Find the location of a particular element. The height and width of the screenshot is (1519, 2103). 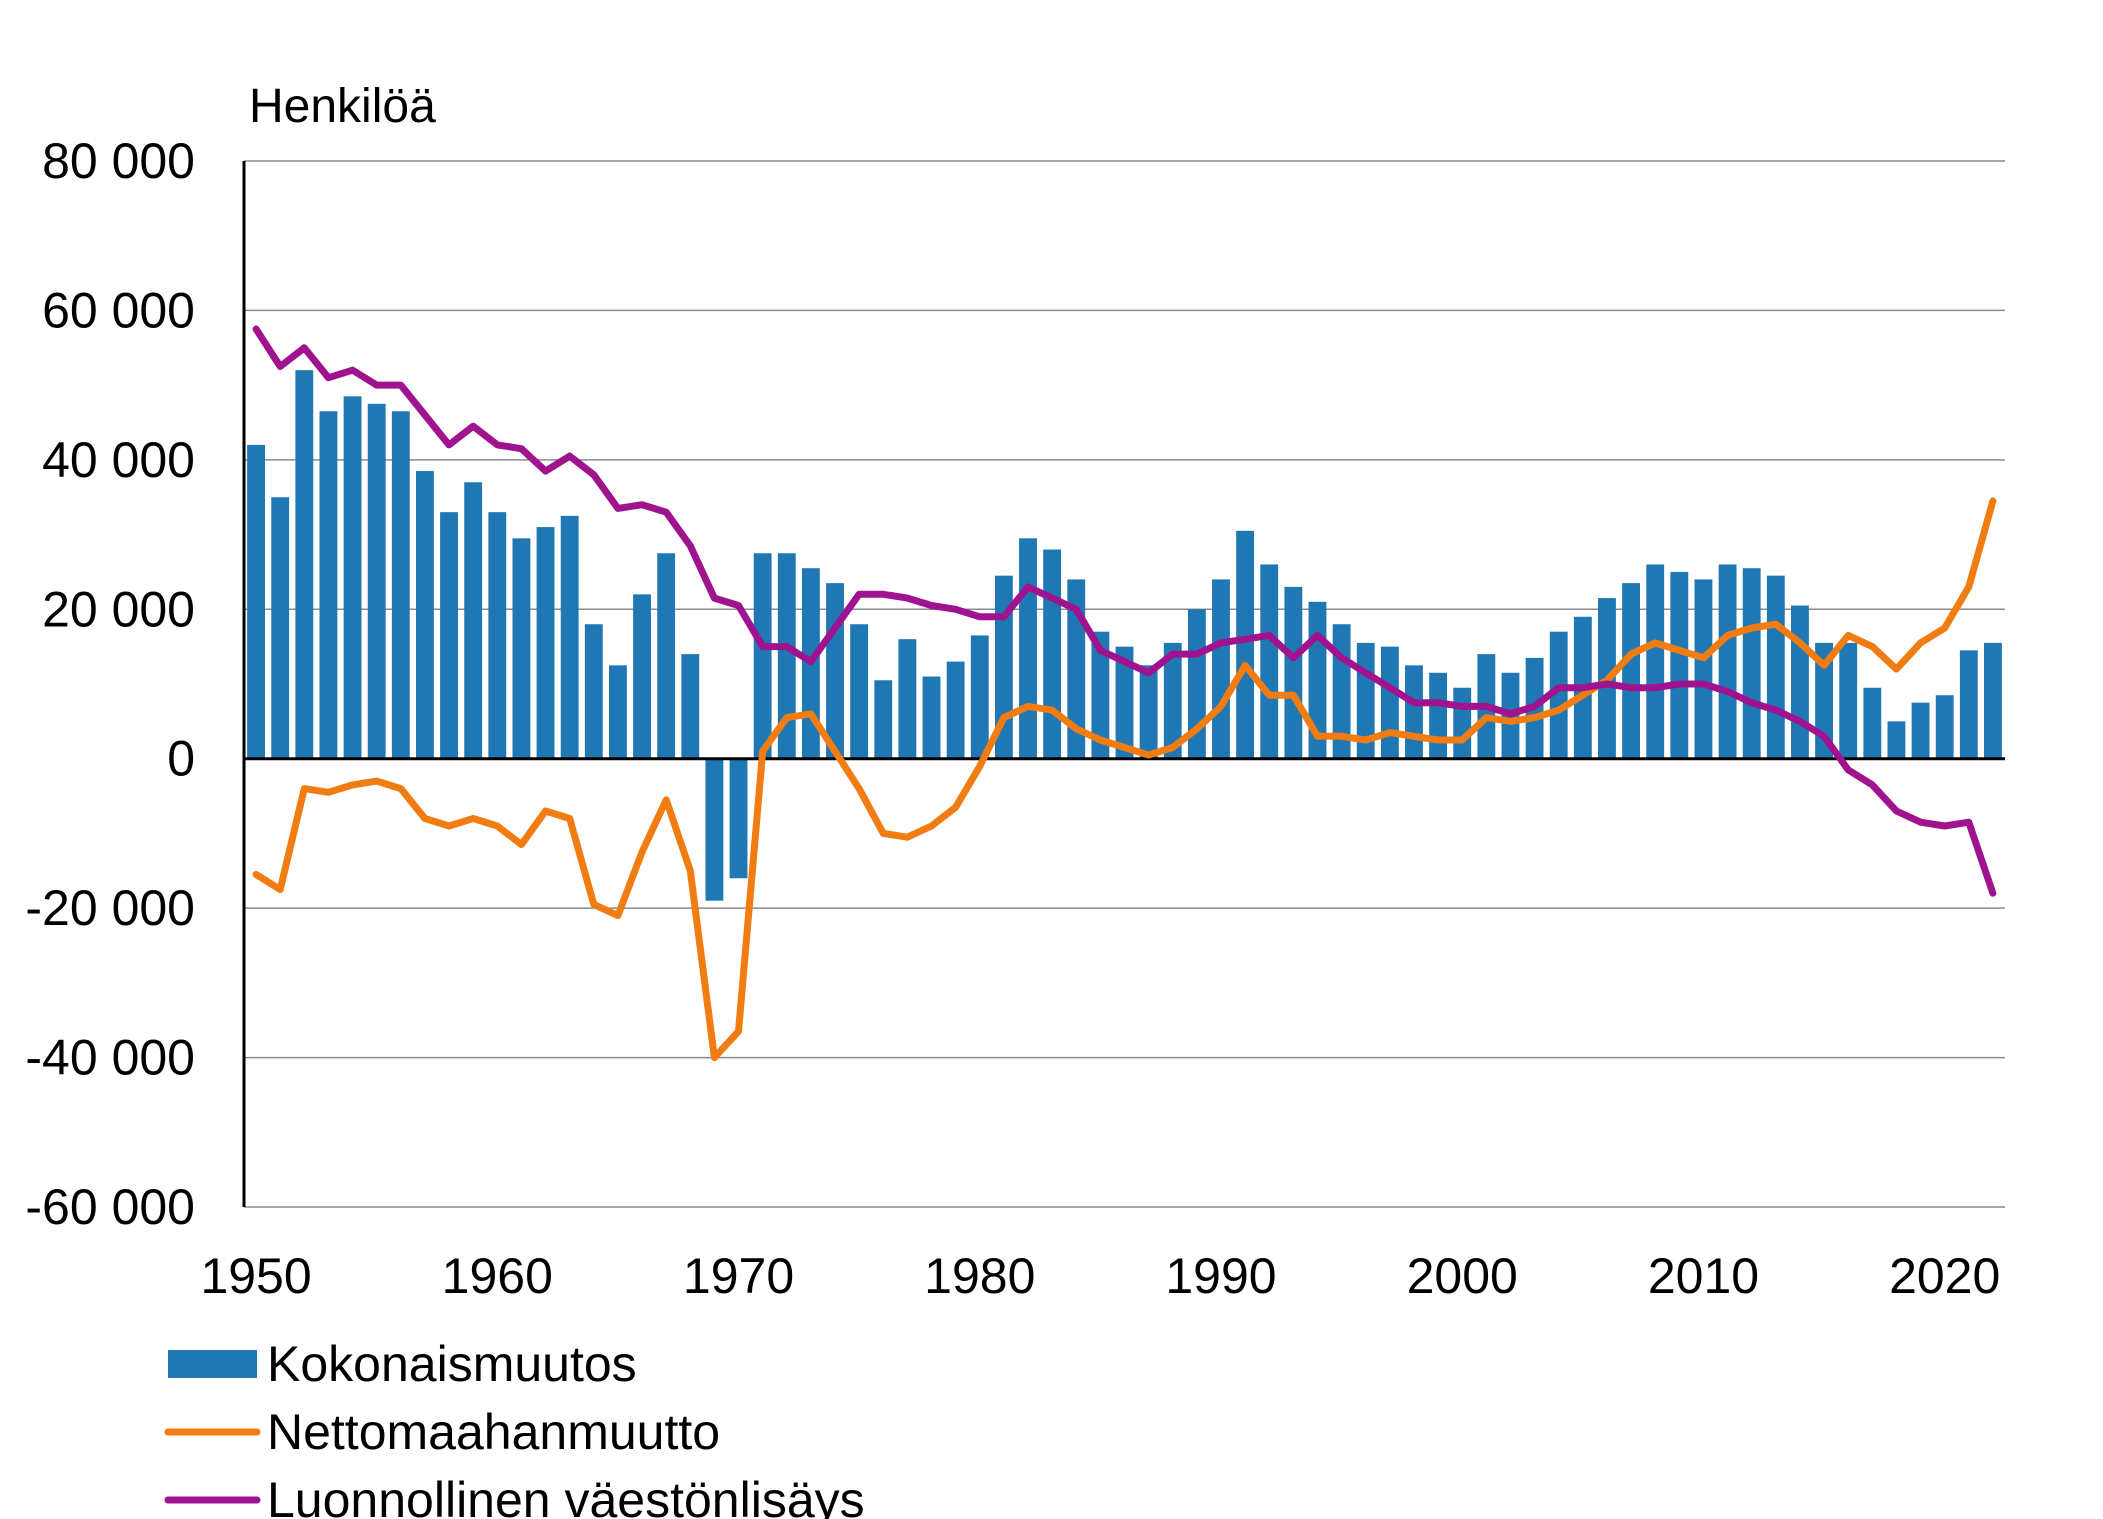

y-tick-label: 20 000 is located at coordinates (118, 609).